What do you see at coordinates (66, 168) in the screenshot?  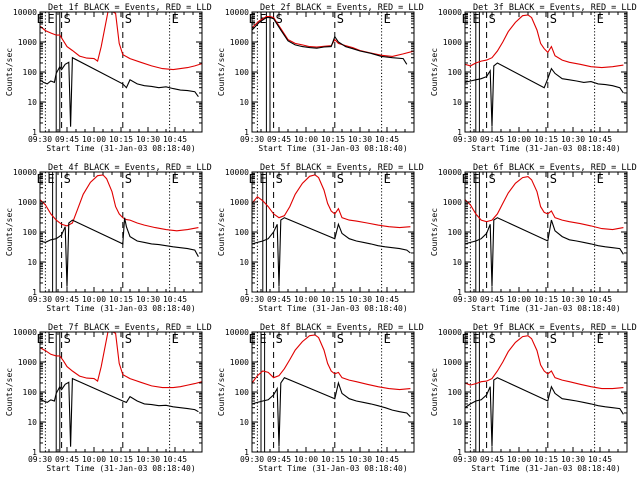 I see `panel-detector: Det 4f` at bounding box center [66, 168].